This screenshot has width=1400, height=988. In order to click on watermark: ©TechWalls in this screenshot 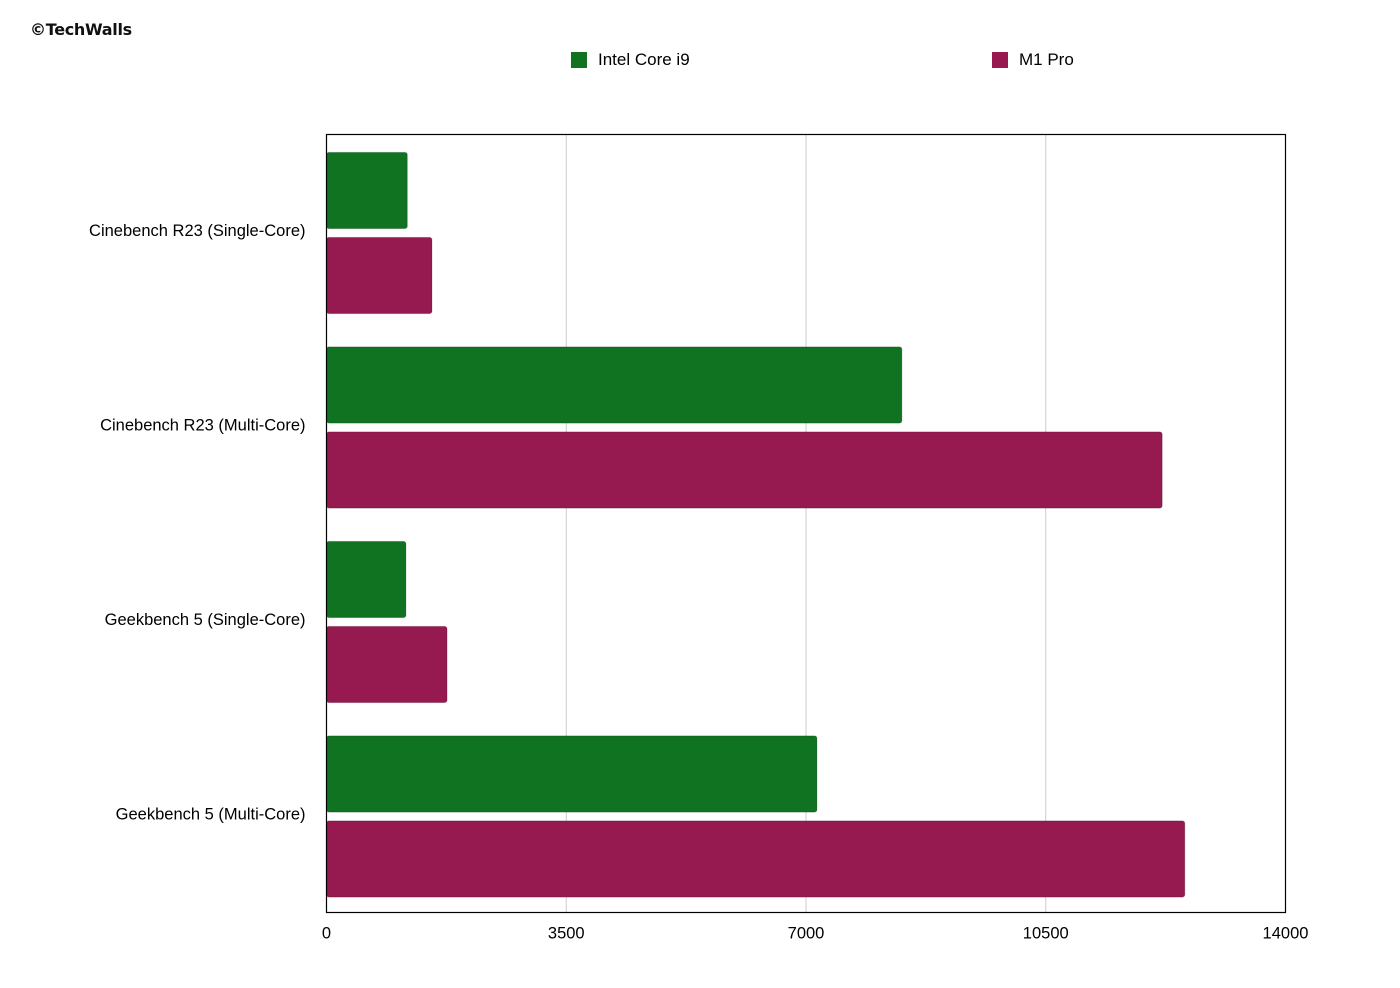, I will do `click(81, 29)`.